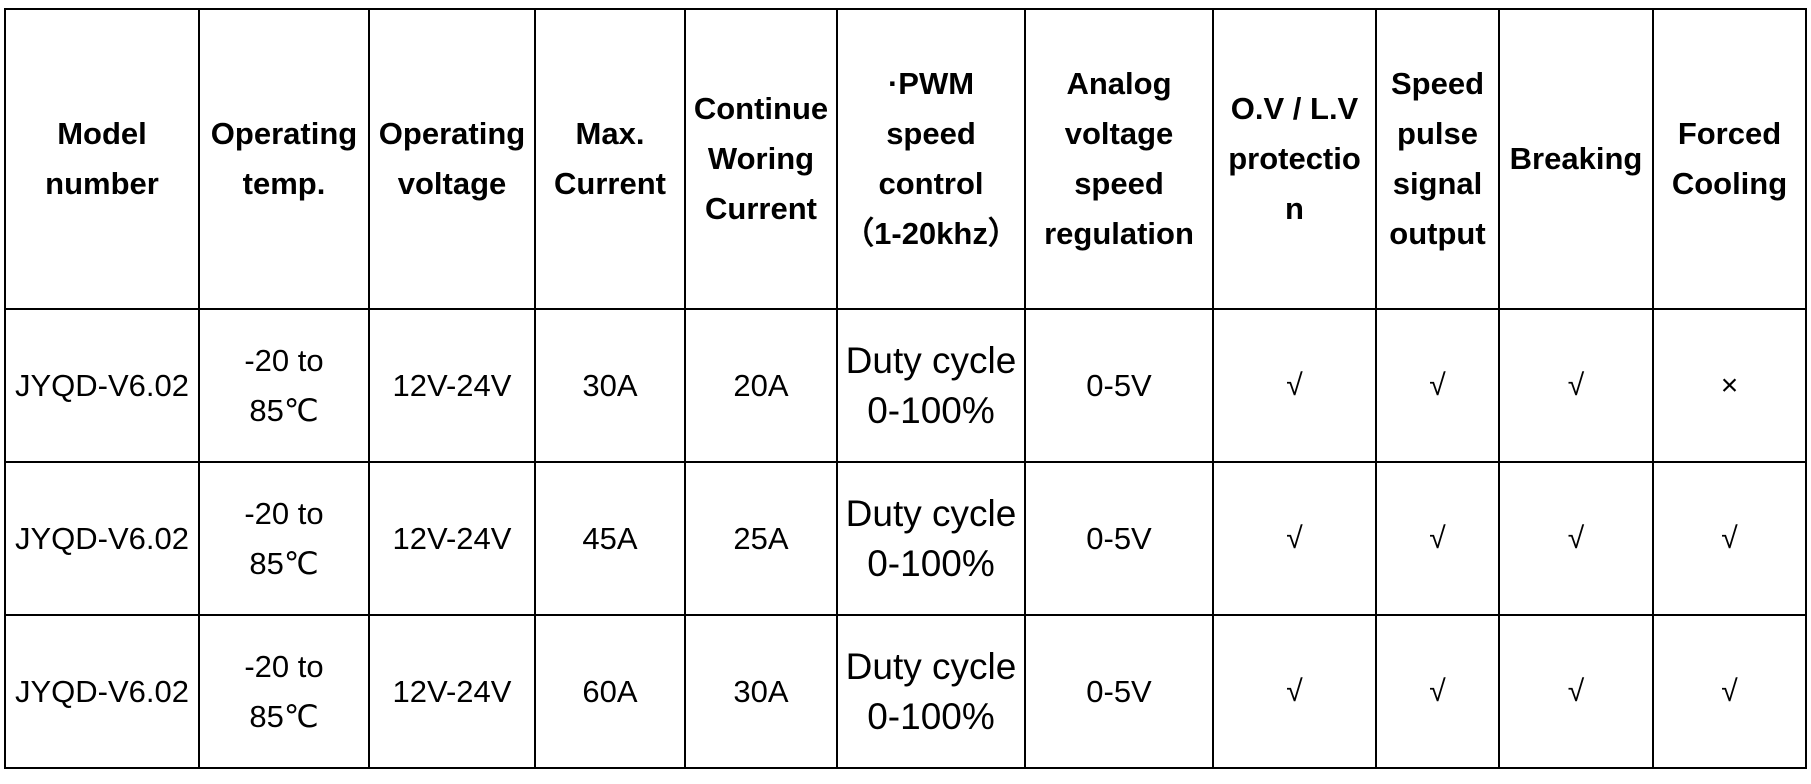 The width and height of the screenshot is (1811, 784). Describe the element at coordinates (452, 159) in the screenshot. I see `header-operating-voltage: Operating voltage` at that location.